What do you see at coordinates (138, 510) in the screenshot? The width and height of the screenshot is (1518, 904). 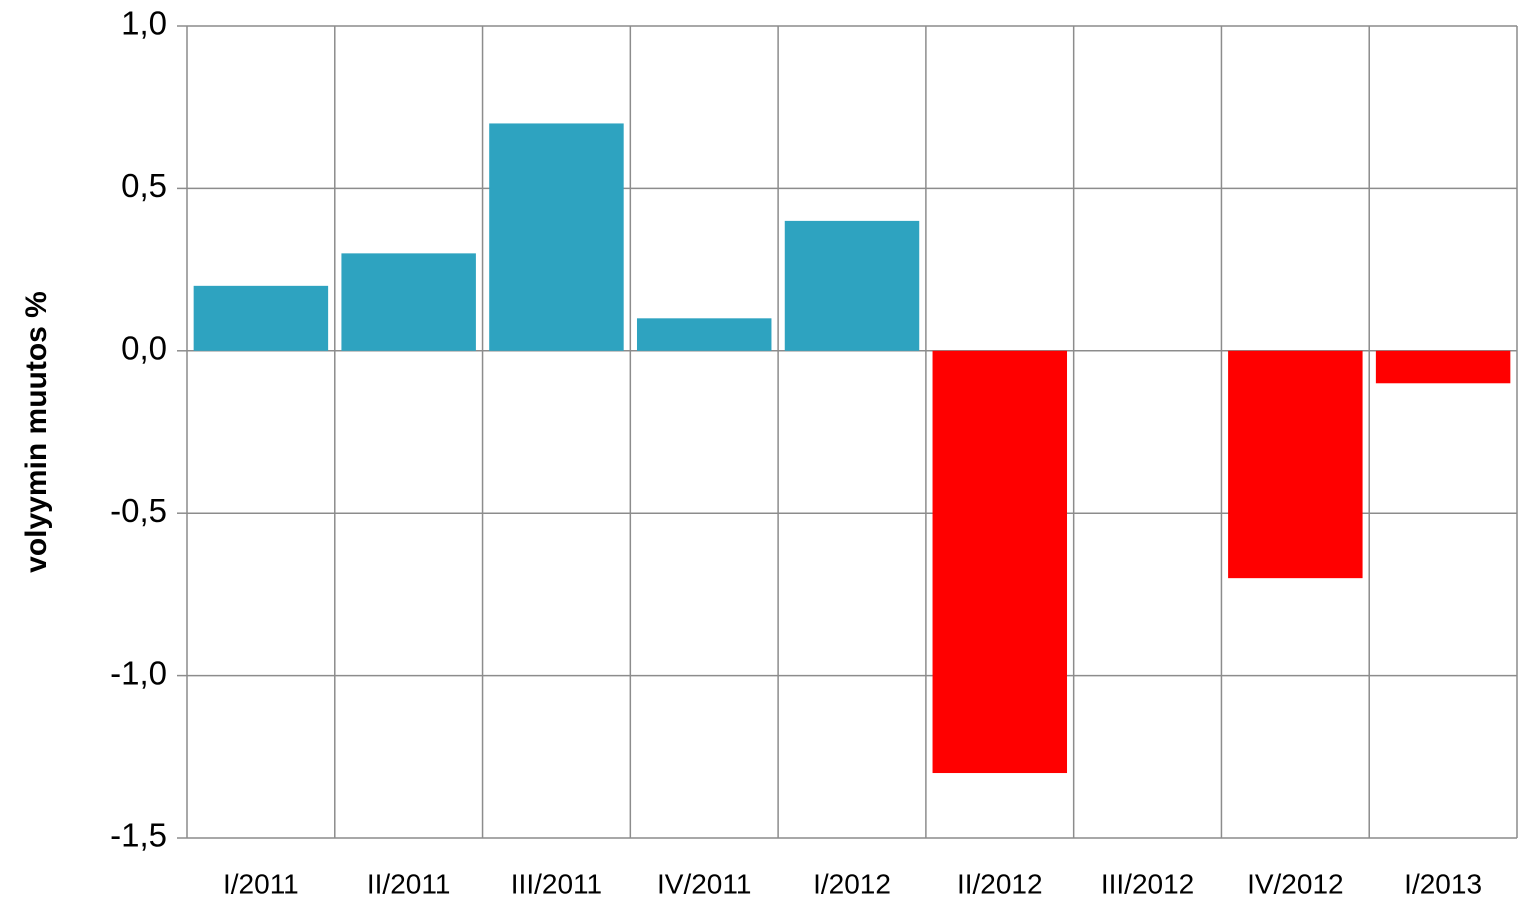 I see `y-tick-label: -0,5` at bounding box center [138, 510].